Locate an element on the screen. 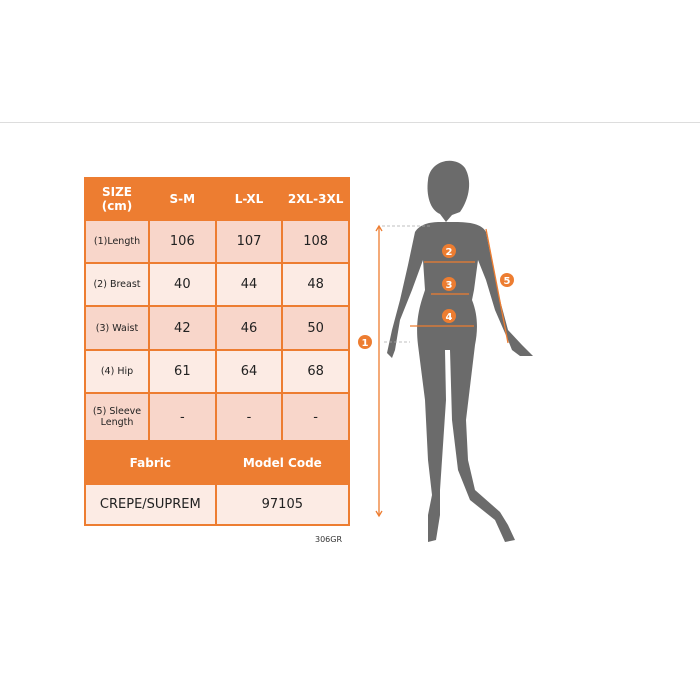 This screenshot has width=700, height=700. table-row: (2) Breast 40 44 48 is located at coordinates (217, 284).